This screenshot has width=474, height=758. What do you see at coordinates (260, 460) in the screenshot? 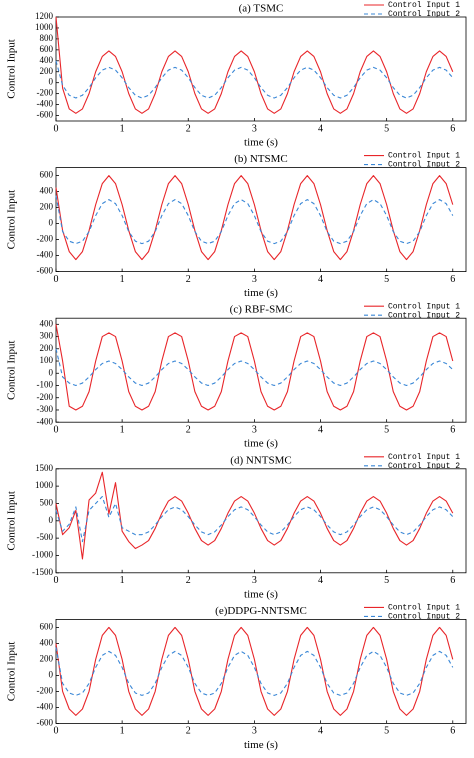
I see `chart-title: (d) NNTSMC` at bounding box center [260, 460].